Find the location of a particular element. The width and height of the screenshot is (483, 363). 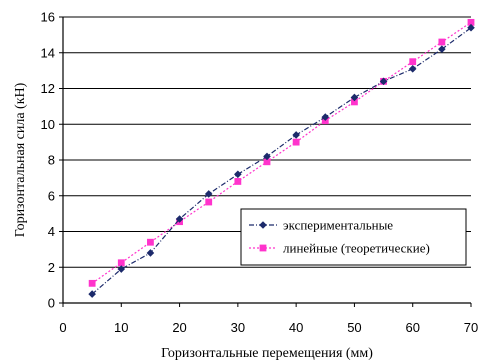

y-axis-title: Горизонтальная сила (кН) is located at coordinates (20, 159).